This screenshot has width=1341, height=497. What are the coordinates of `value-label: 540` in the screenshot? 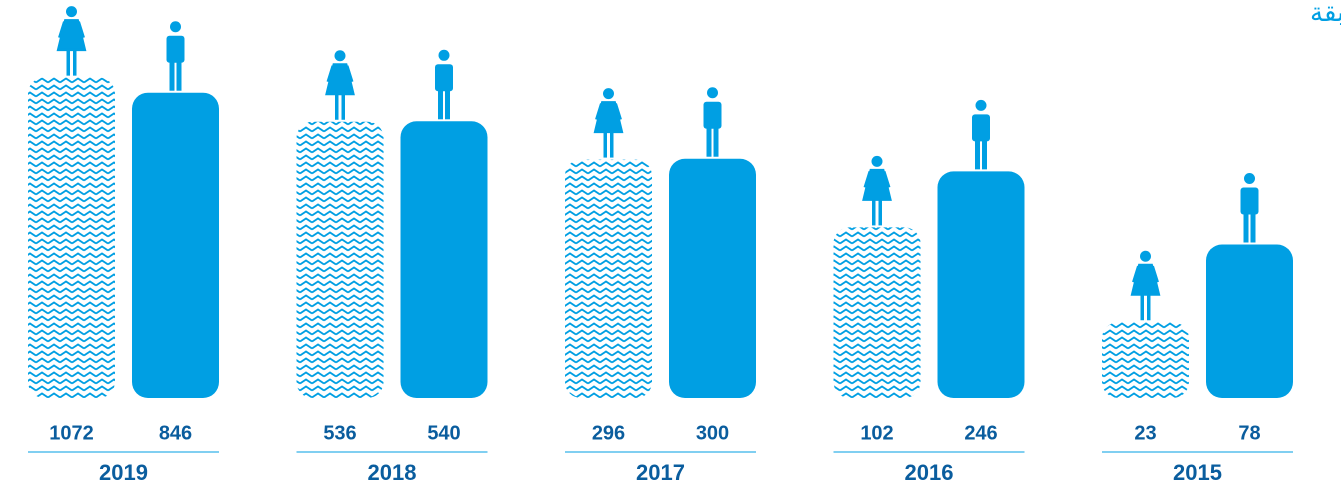 It's located at (443, 433).